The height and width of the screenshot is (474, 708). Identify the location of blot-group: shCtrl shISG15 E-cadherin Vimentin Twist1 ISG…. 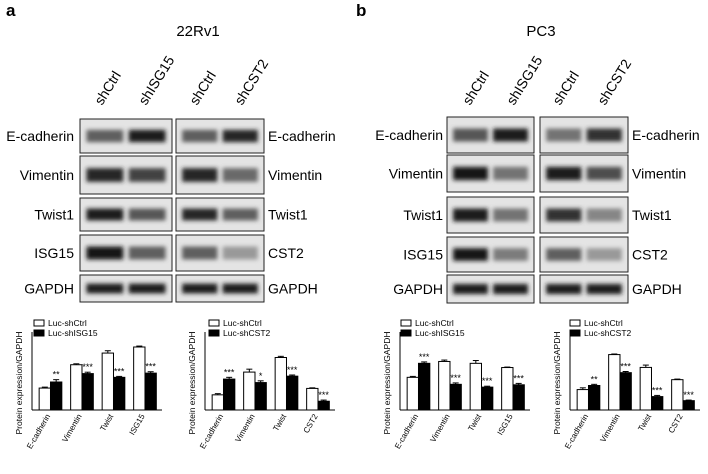
(460, 178).